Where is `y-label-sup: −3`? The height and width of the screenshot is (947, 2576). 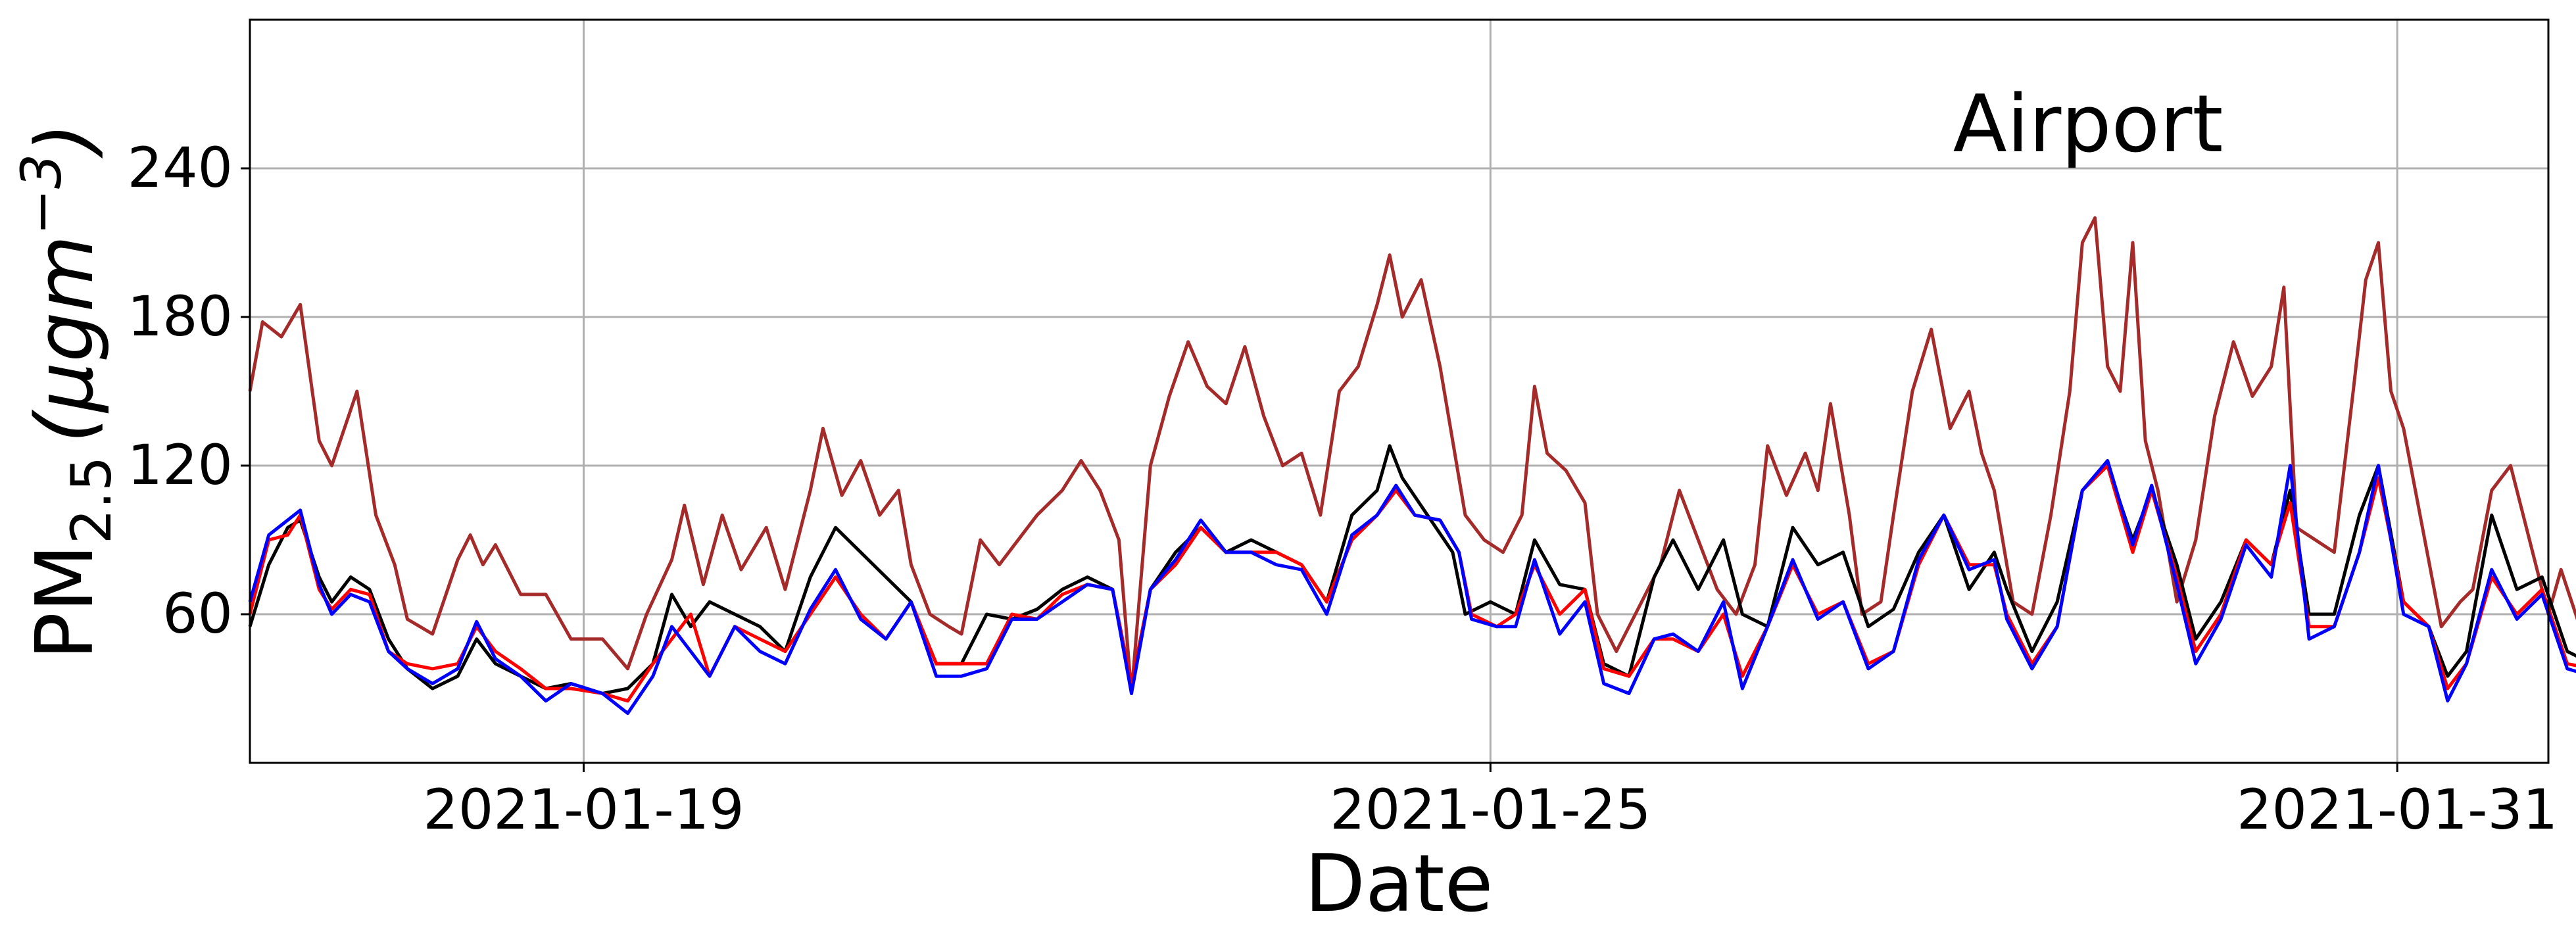 y-label-sup: −3 is located at coordinates (41, 194).